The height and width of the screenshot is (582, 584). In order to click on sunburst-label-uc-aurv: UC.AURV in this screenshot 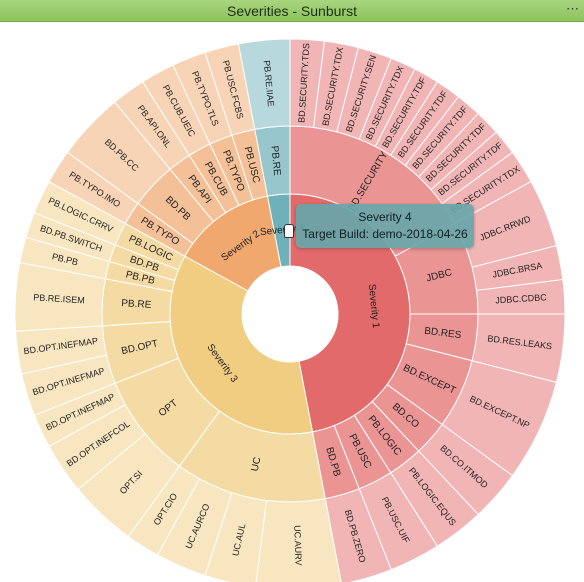, I will do `click(297, 545)`.